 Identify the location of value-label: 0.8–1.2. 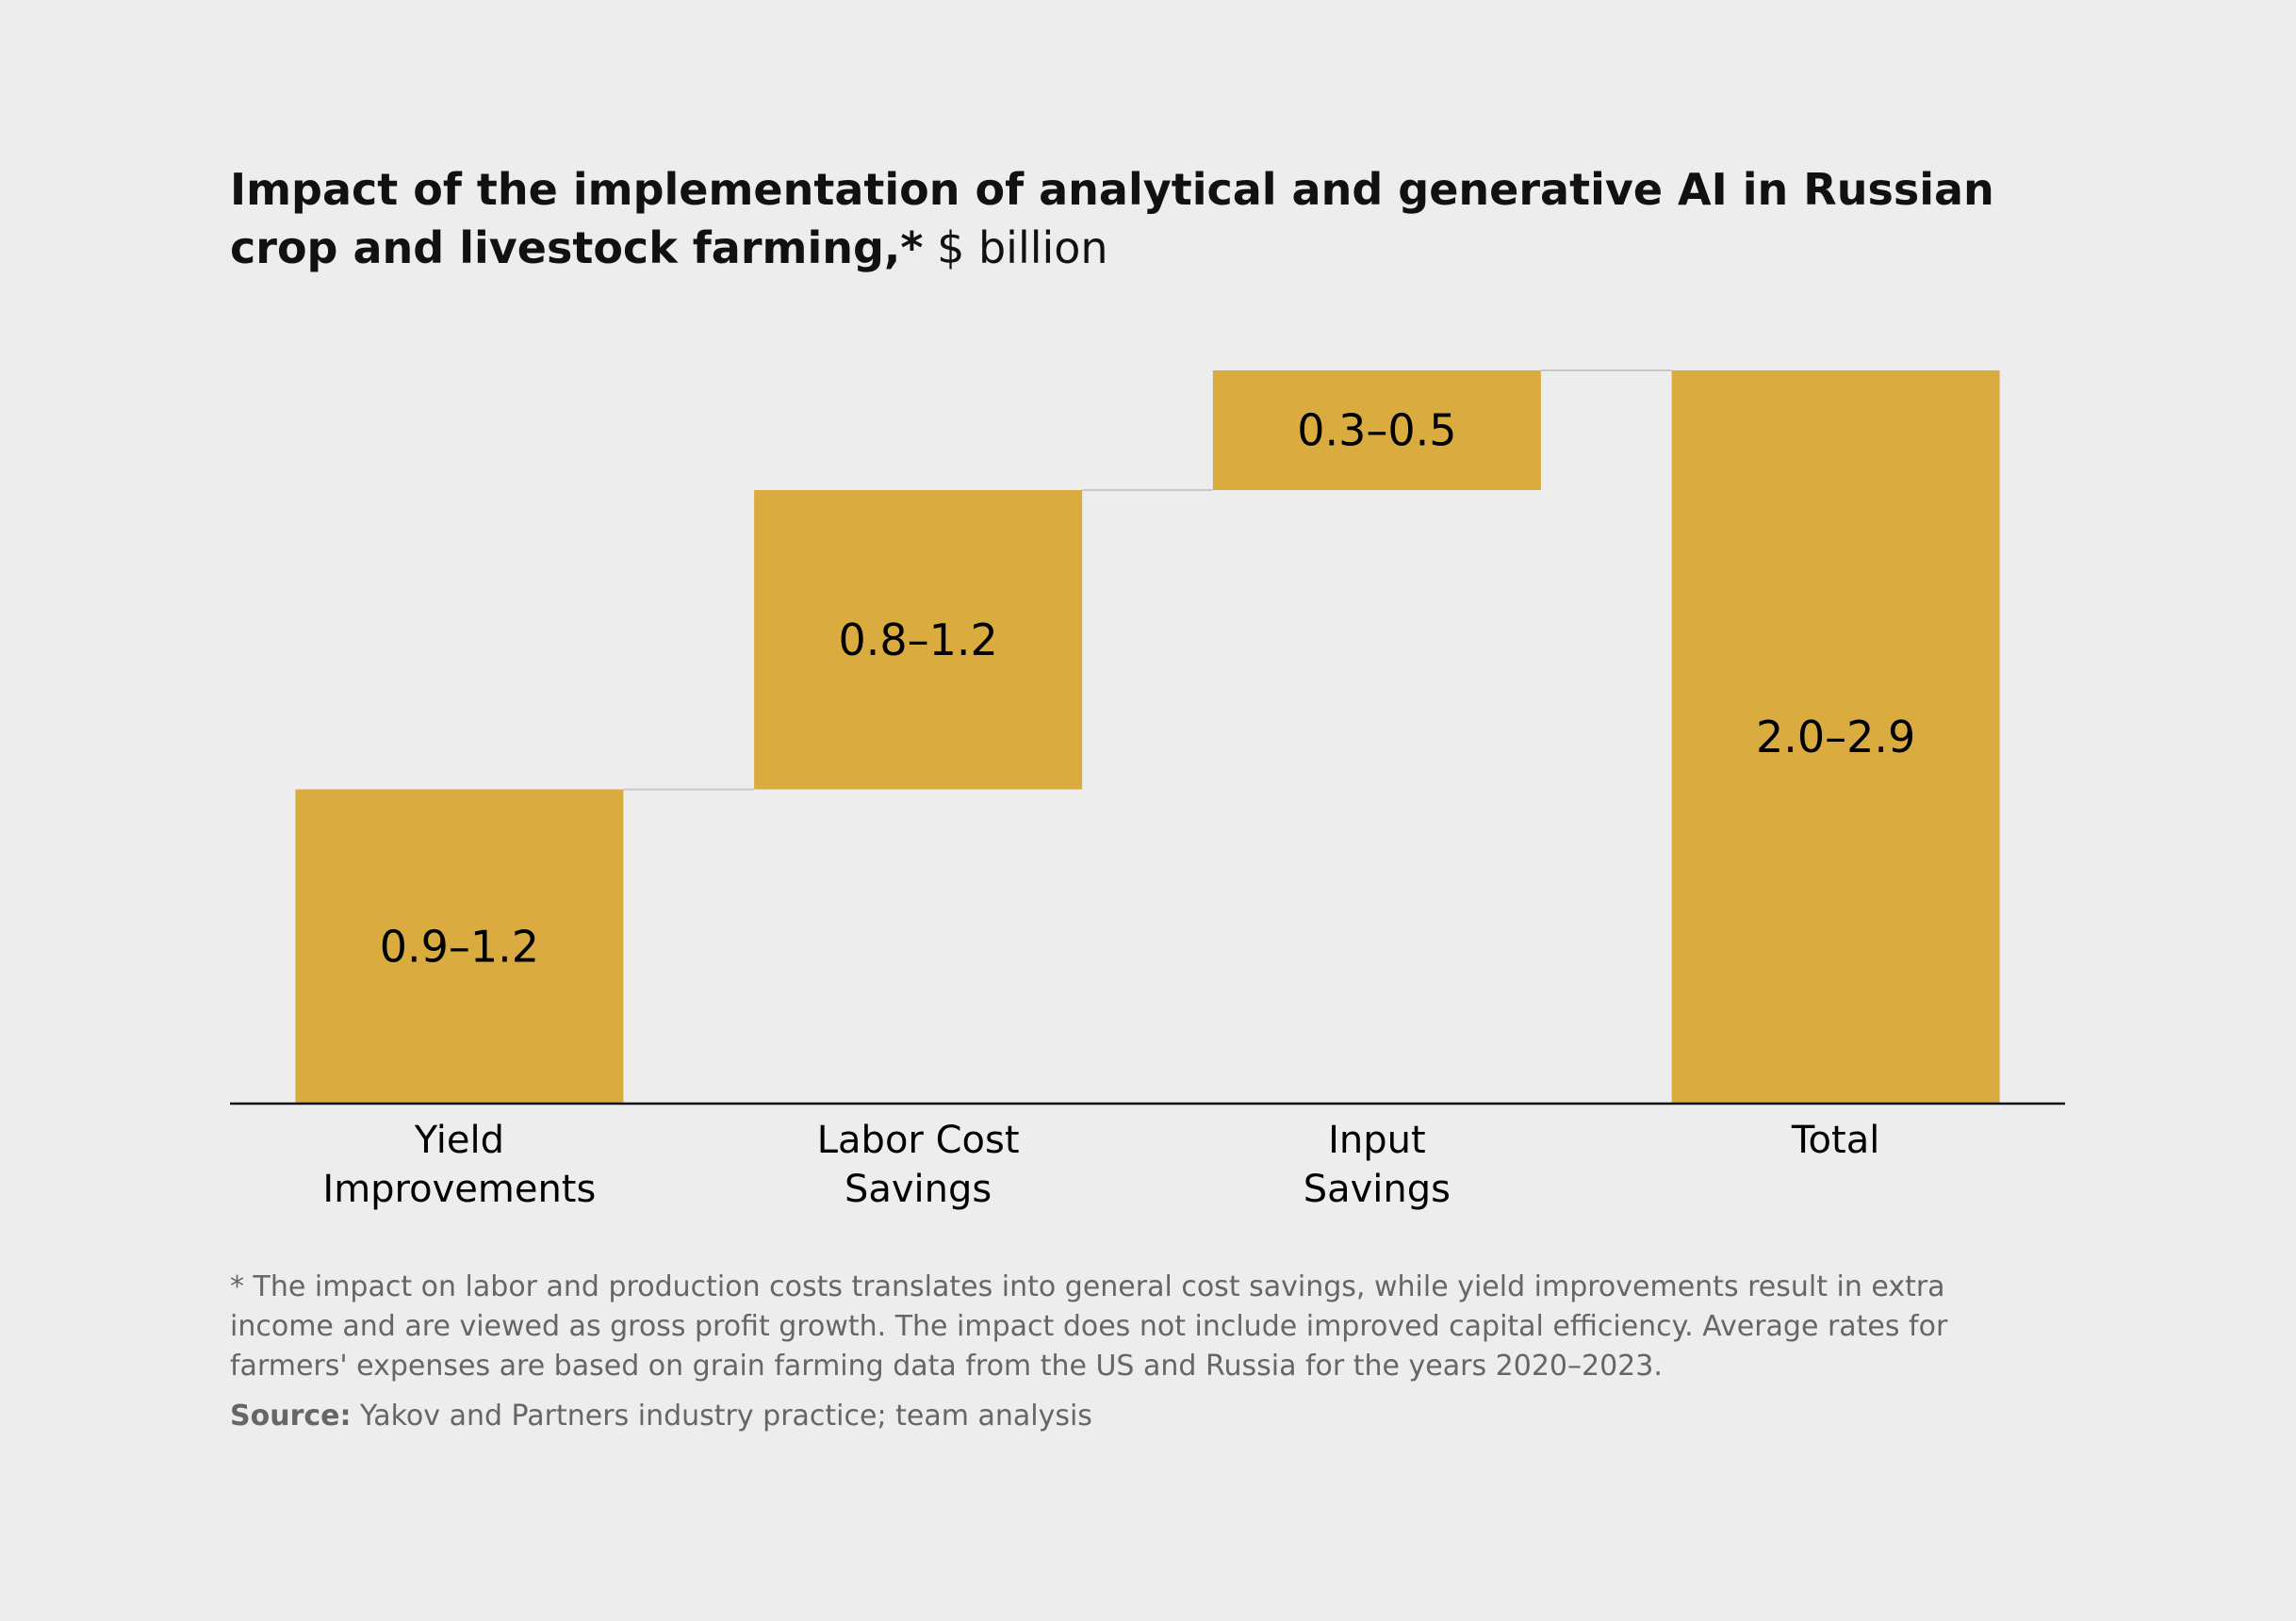
(917, 639).